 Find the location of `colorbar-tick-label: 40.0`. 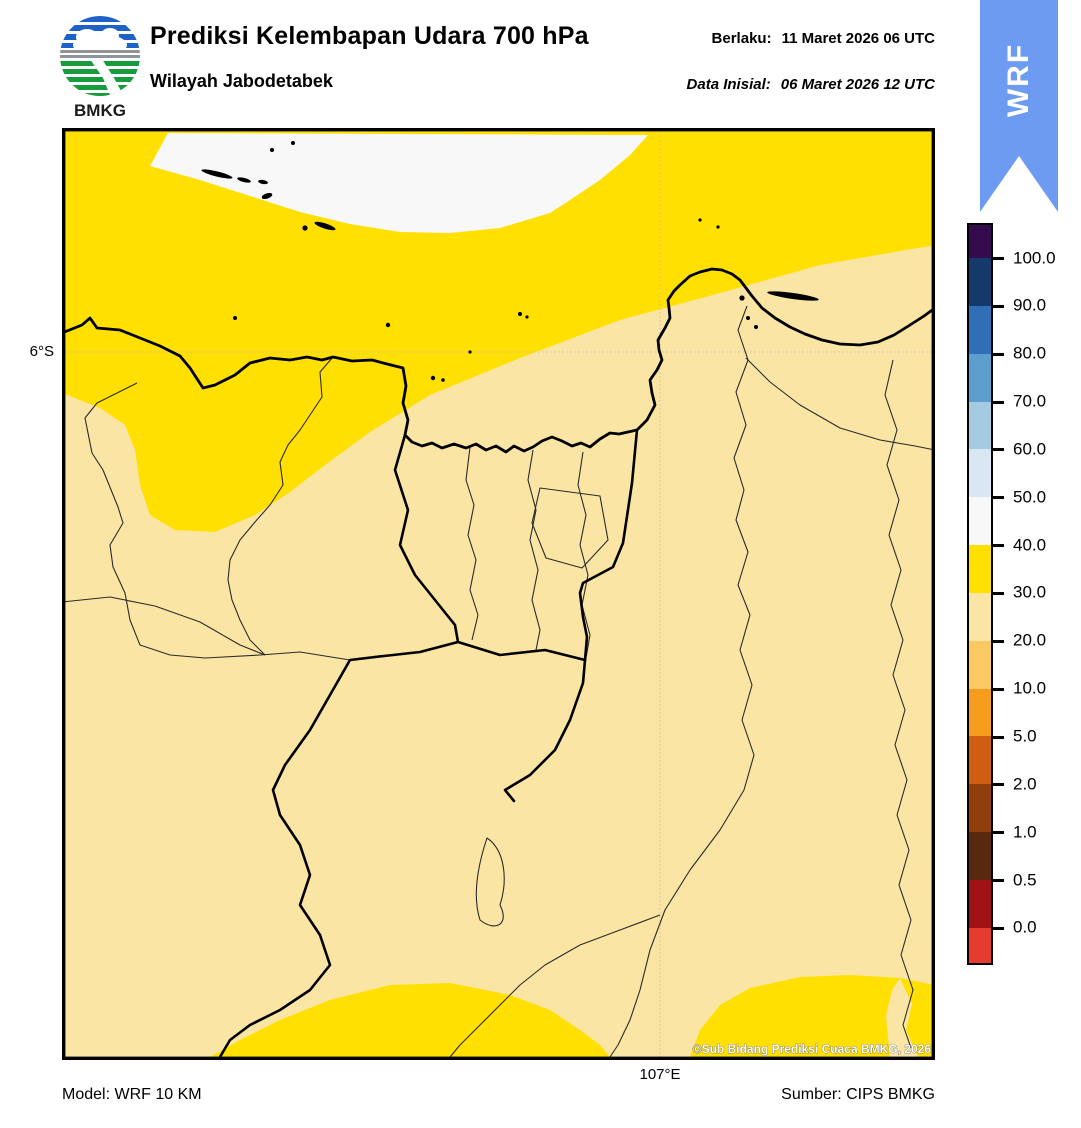

colorbar-tick-label: 40.0 is located at coordinates (1030, 545).